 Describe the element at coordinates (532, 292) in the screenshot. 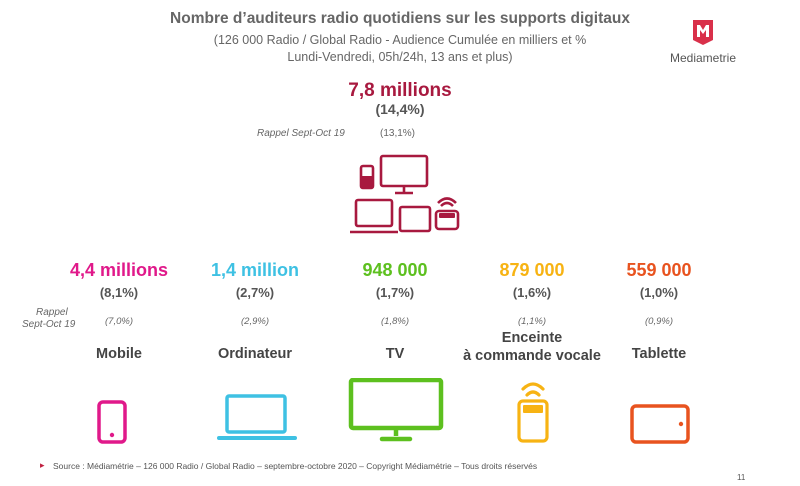

I see `smart-speaker-pct: (1,6%)` at that location.